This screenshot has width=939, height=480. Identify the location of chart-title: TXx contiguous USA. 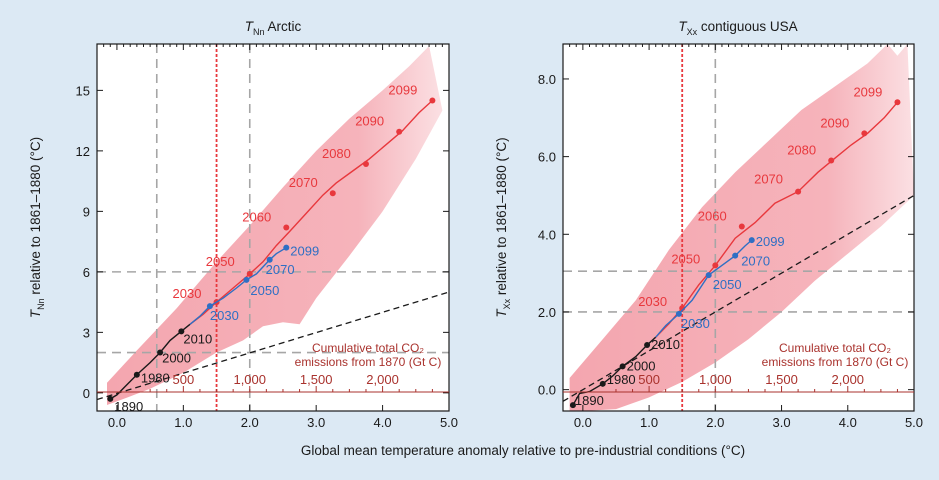
(737, 28).